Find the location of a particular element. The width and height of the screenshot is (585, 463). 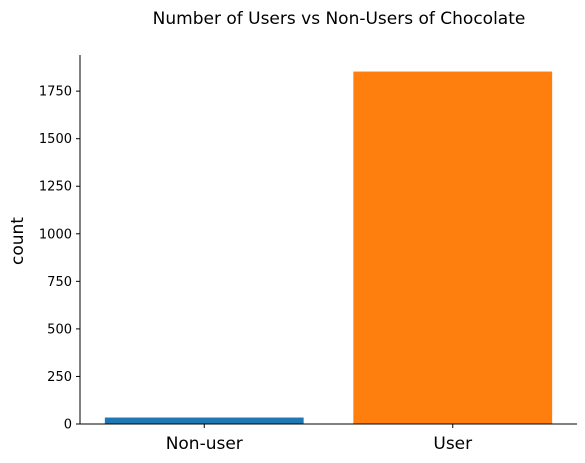

y-tick-label: 1250 is located at coordinates (55, 187).